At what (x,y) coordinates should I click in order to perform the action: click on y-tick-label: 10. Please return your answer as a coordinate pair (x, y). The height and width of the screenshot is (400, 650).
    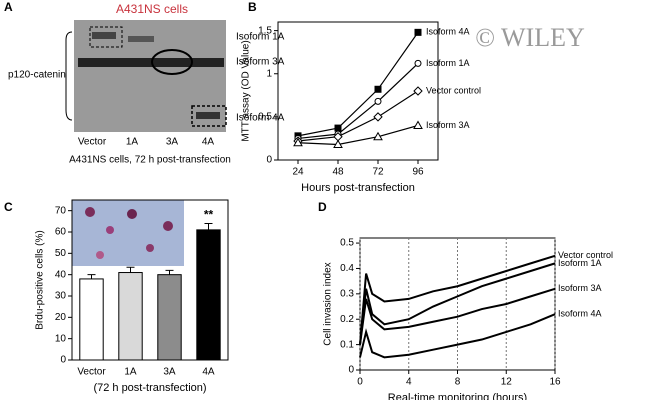
    Looking at the image, I should click on (61, 338).